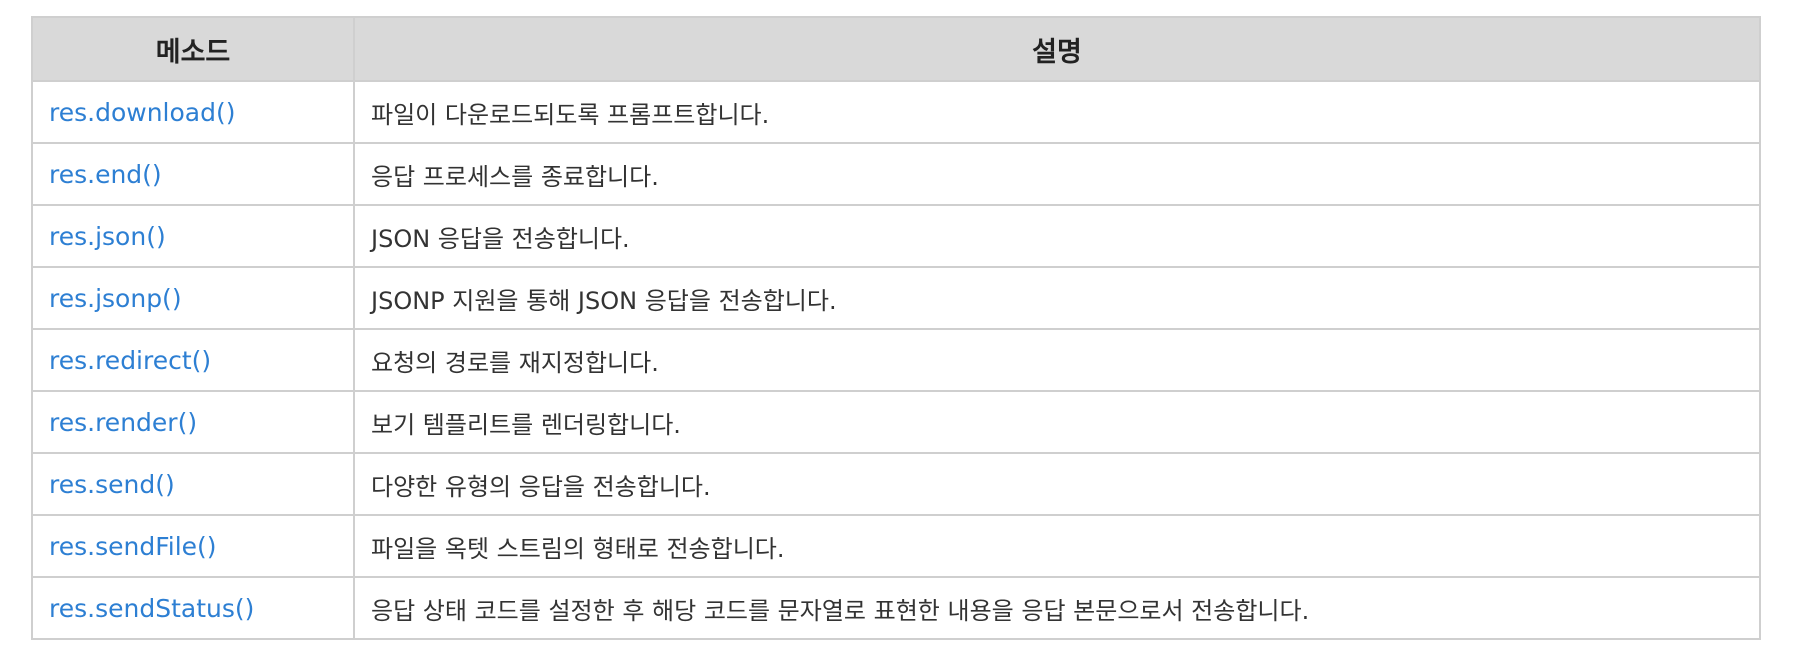  I want to click on method-cell: res.download(), so click(193, 112).